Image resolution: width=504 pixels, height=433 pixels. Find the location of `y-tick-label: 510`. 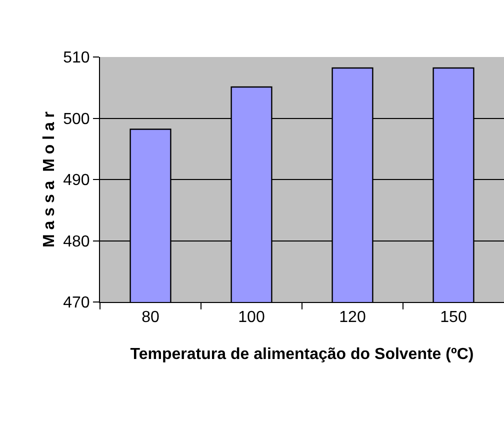

y-tick-label: 510 is located at coordinates (76, 58).